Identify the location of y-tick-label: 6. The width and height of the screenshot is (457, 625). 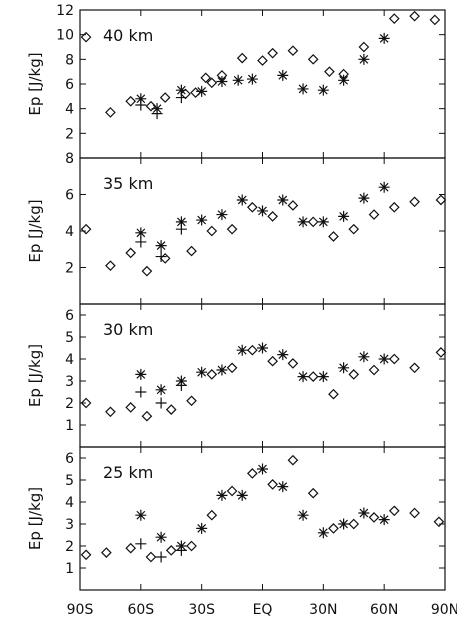
(69, 85).